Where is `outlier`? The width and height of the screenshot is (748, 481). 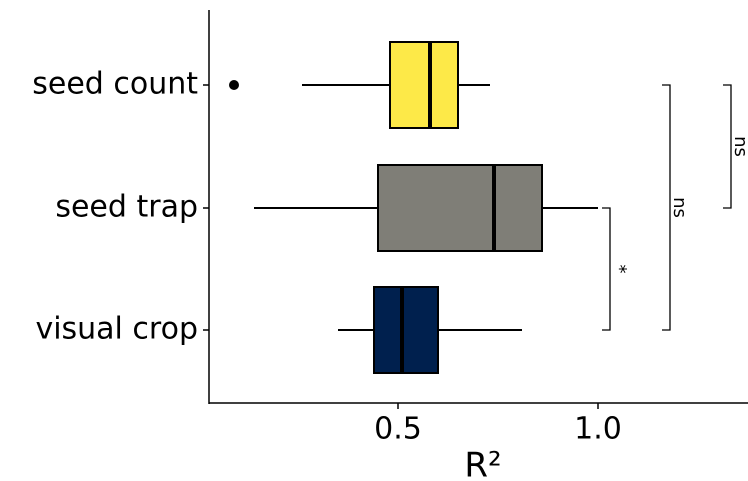 outlier is located at coordinates (234, 85).